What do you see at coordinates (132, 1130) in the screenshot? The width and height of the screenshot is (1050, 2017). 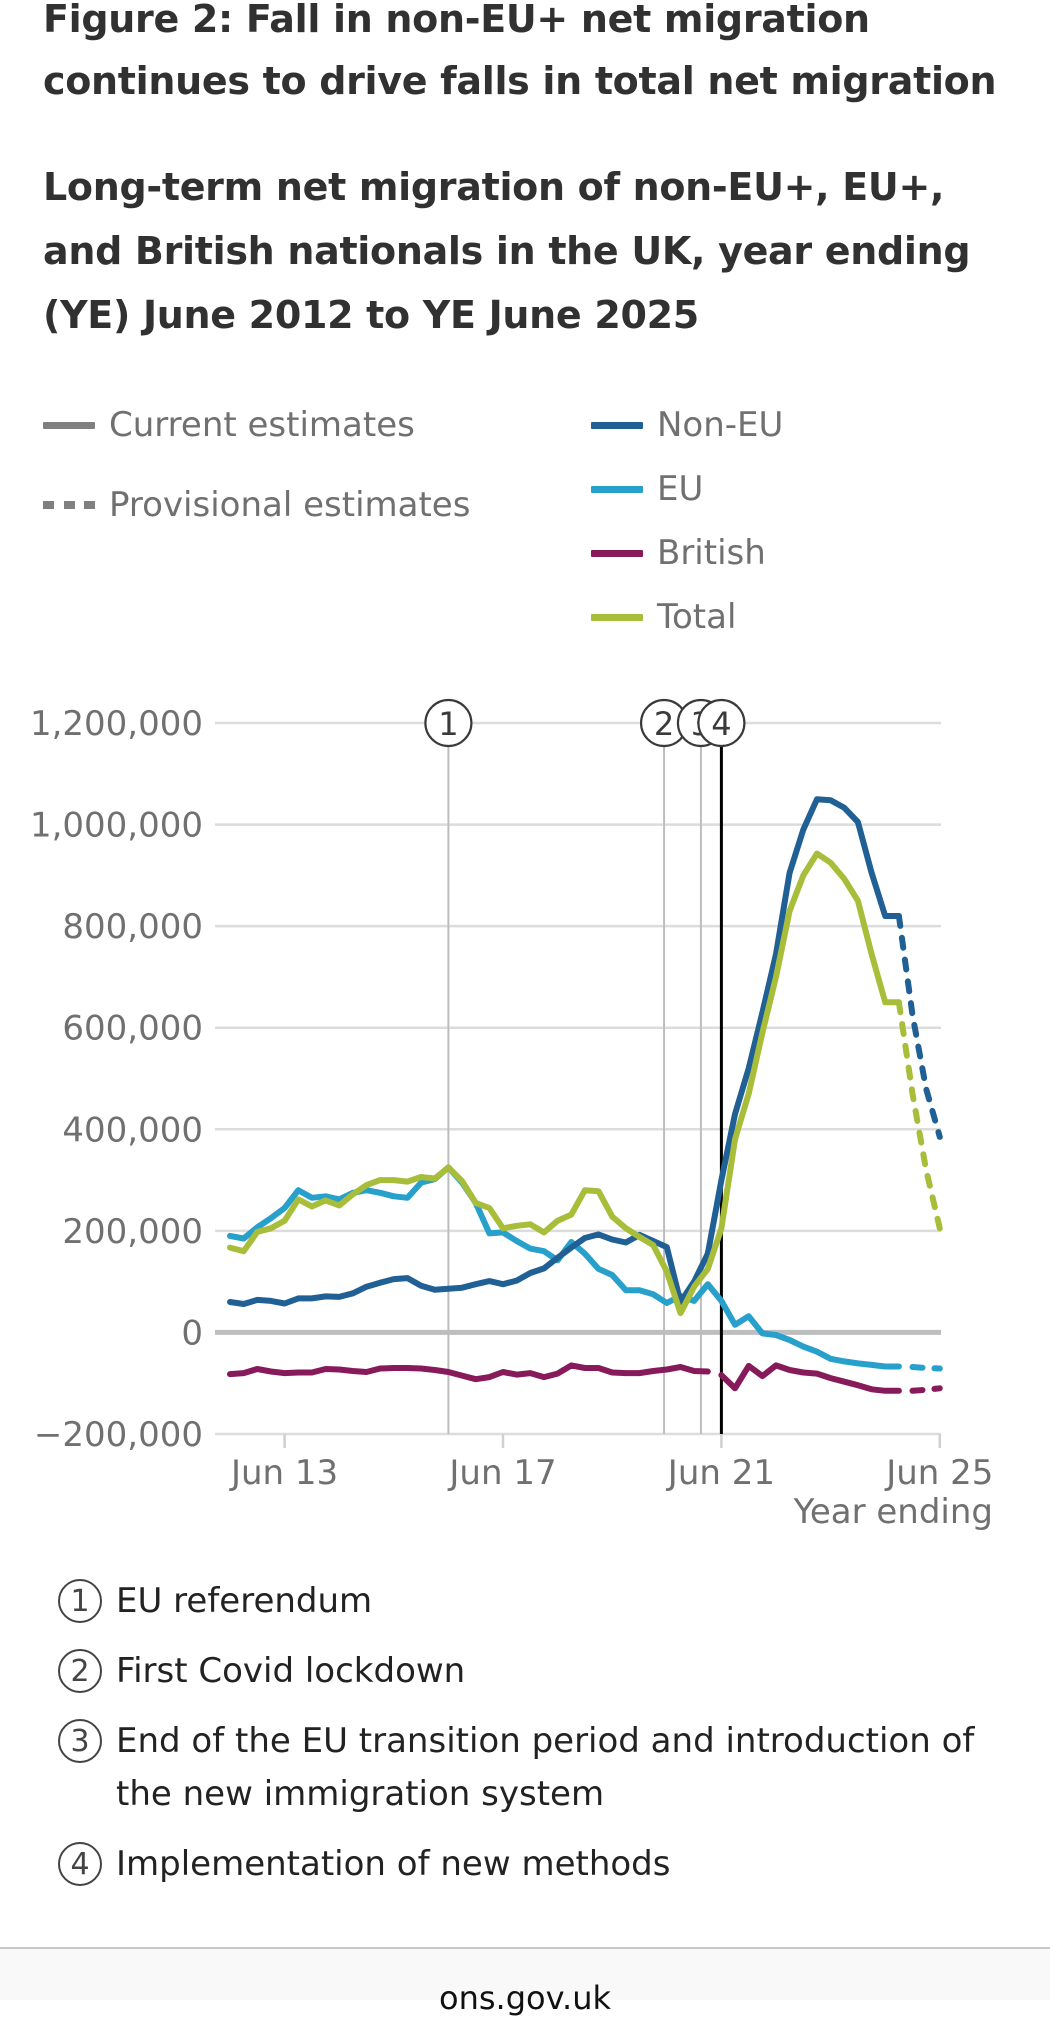 I see `y-tick-label: 400,000` at bounding box center [132, 1130].